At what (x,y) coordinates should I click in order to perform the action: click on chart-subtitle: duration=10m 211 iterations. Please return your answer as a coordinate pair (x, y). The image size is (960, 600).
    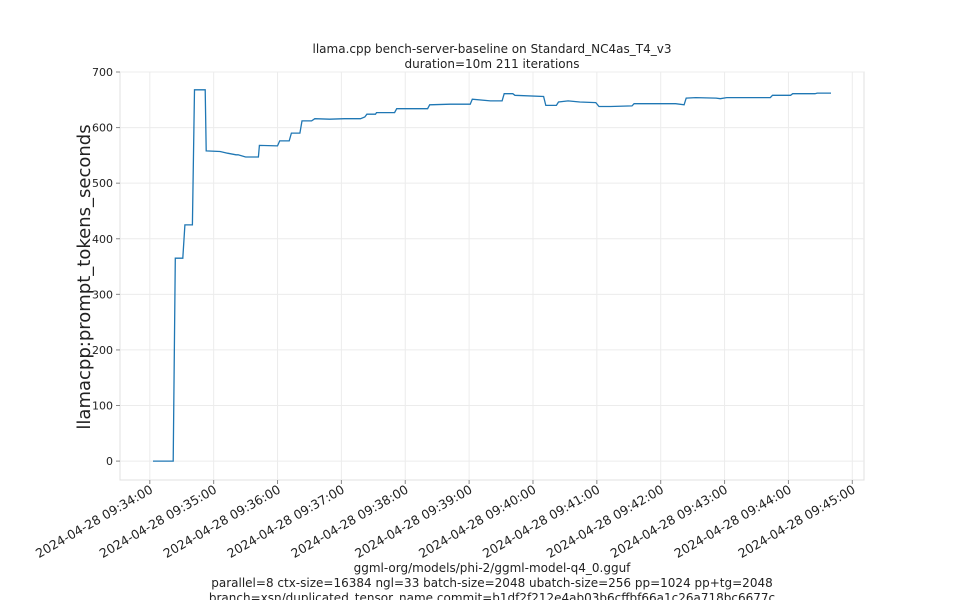
    Looking at the image, I should click on (492, 64).